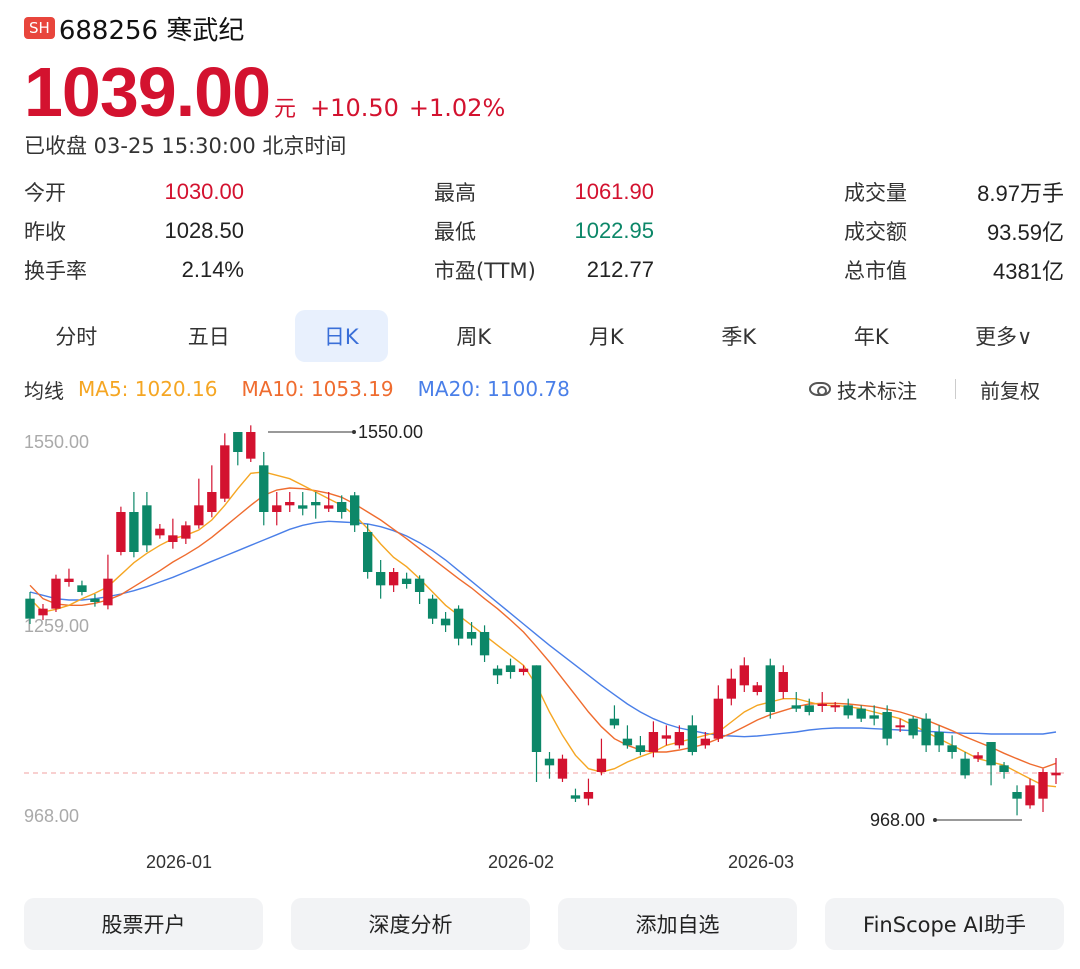  Describe the element at coordinates (614, 230) in the screenshot. I see `stat-value: 1022.95` at that location.